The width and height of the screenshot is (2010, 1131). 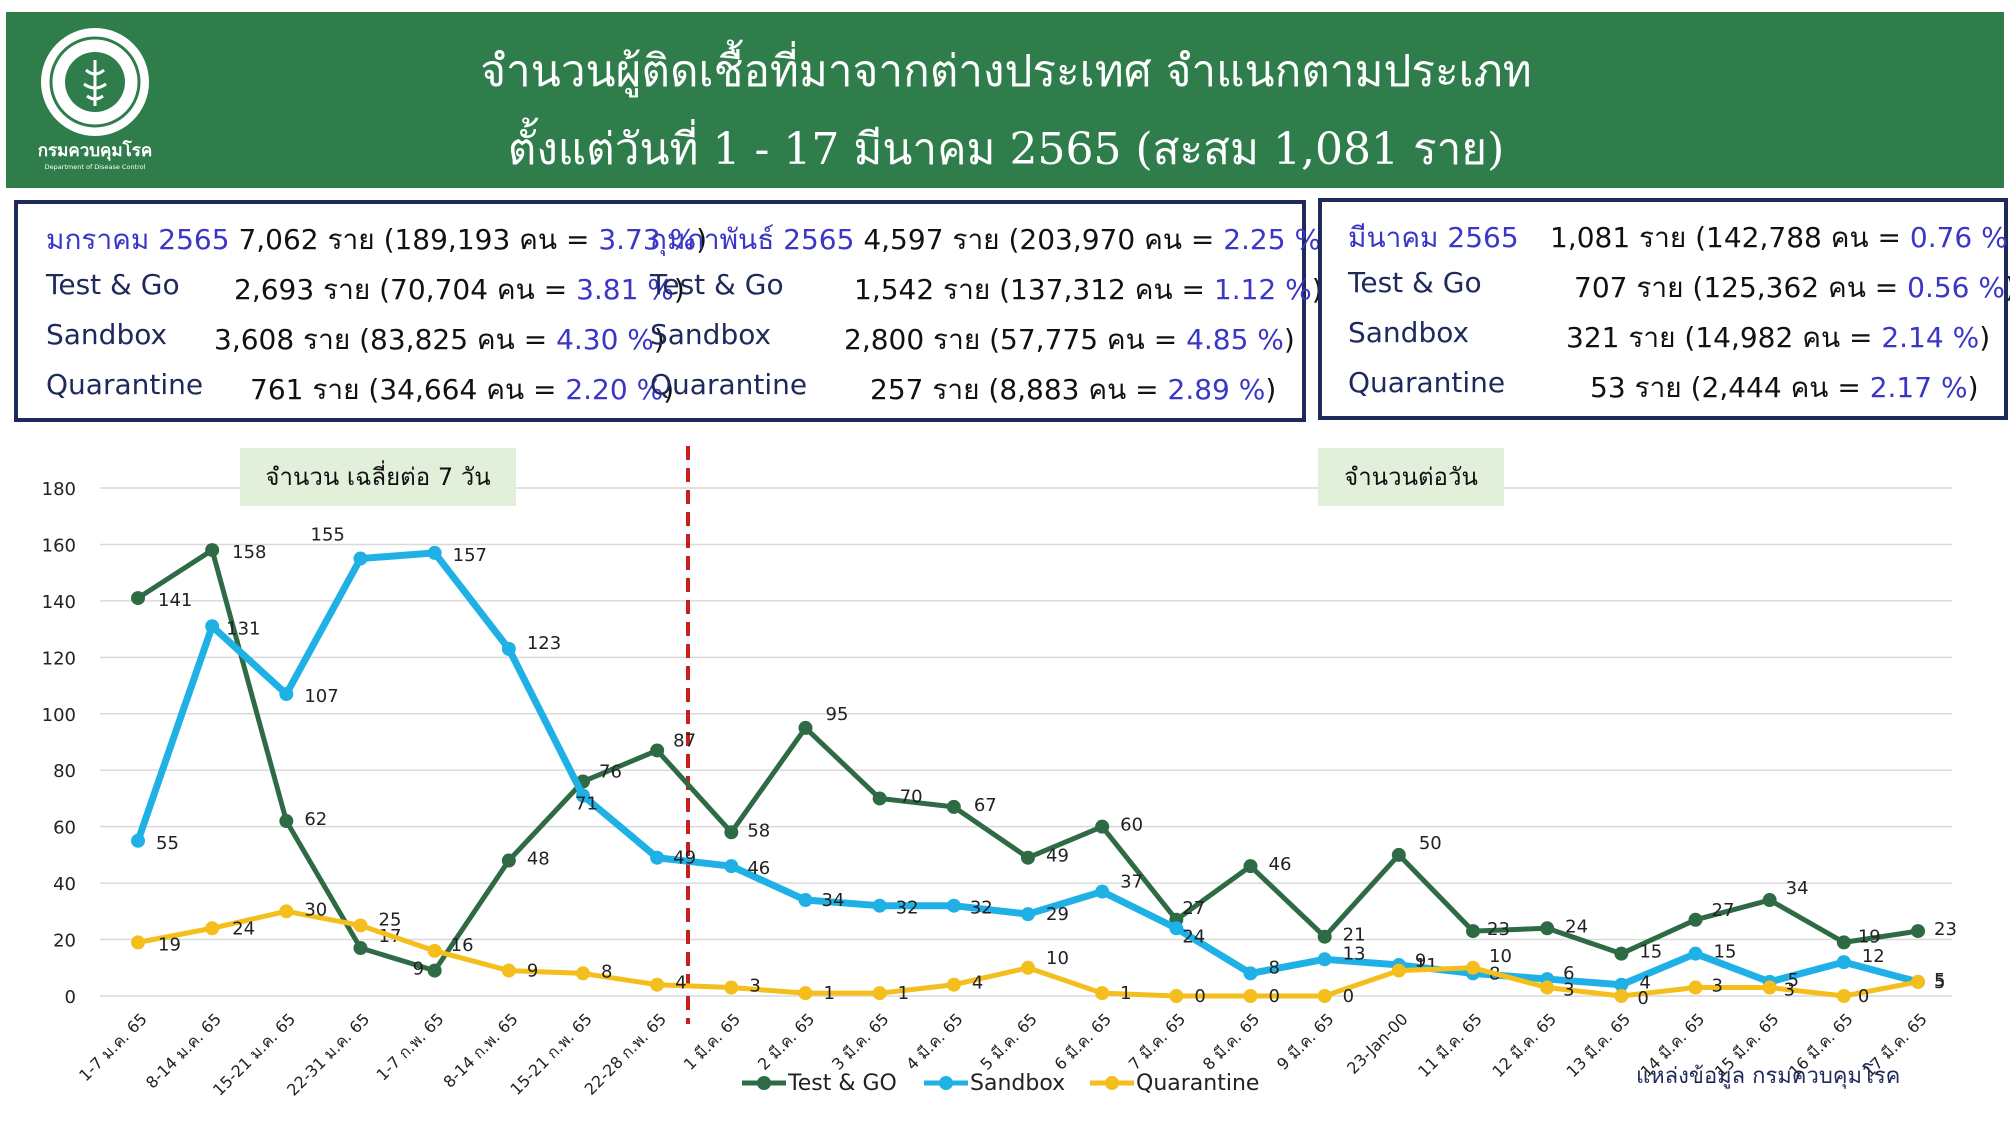 What do you see at coordinates (985, 805) in the screenshot?
I see `data-label-test-go: 67` at bounding box center [985, 805].